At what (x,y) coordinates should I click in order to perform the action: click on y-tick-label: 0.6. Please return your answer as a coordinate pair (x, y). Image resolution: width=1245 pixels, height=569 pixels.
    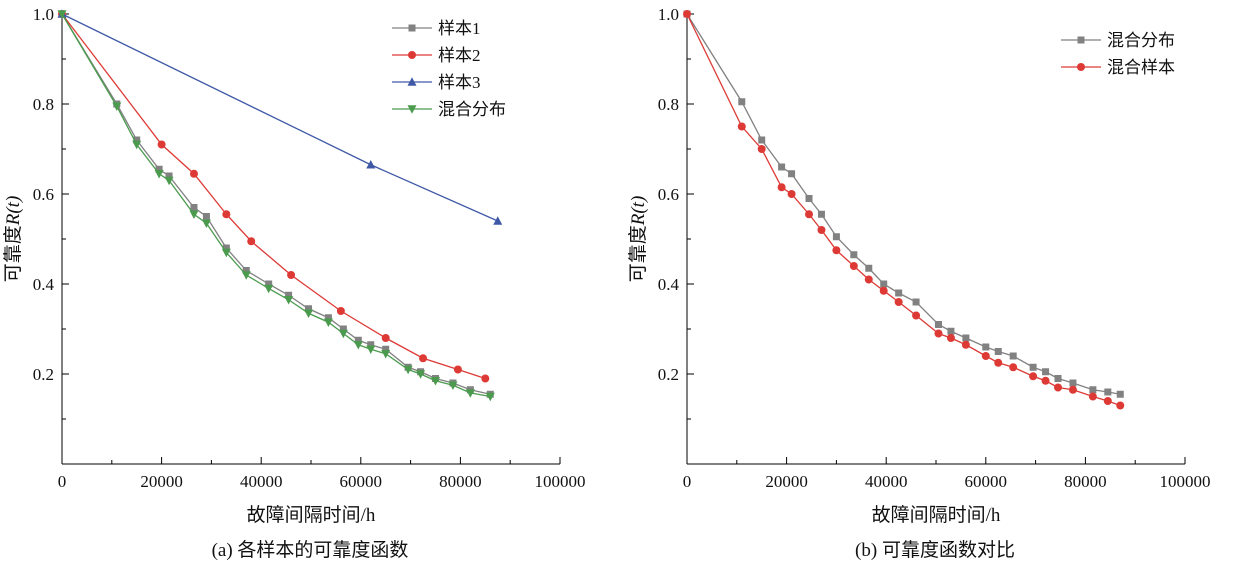
    Looking at the image, I should click on (668, 194).